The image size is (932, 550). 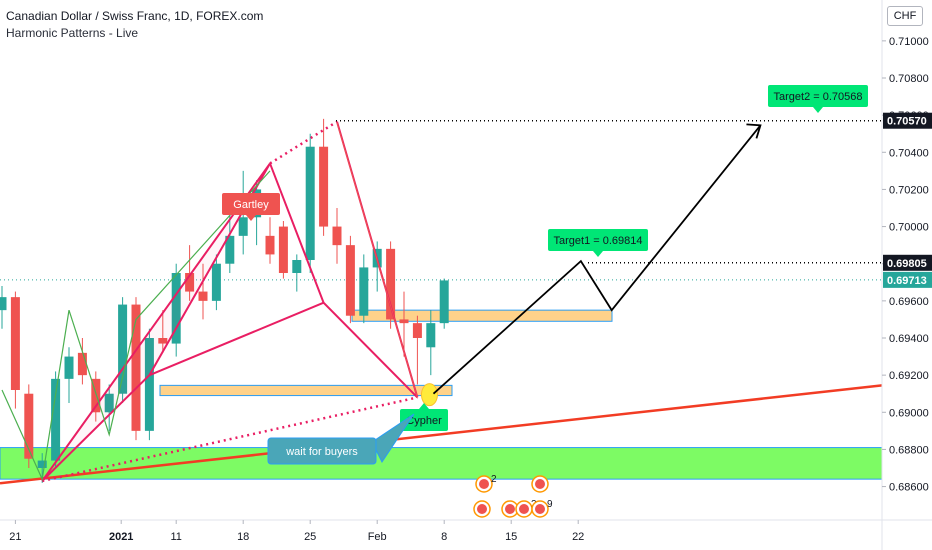 I want to click on event-count: 2, so click(x=494, y=479).